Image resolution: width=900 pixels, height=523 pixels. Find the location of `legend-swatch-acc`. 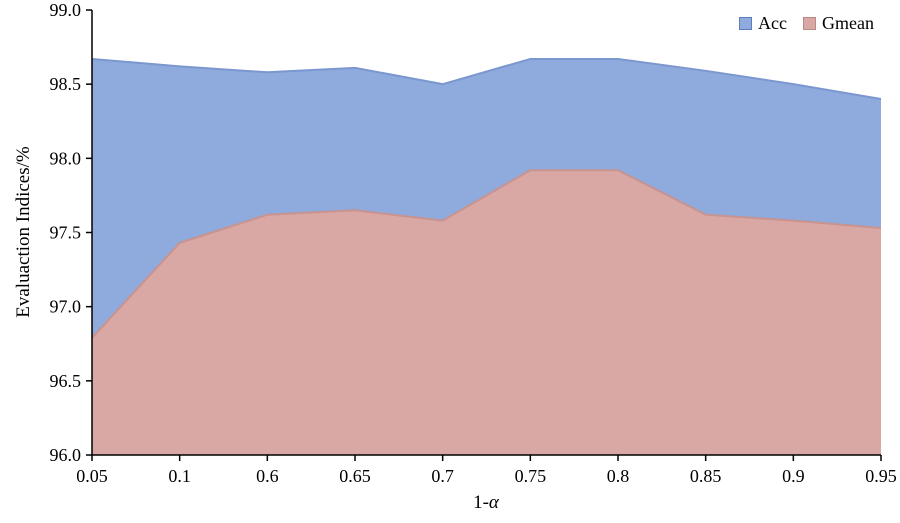

legend-swatch-acc is located at coordinates (746, 23).